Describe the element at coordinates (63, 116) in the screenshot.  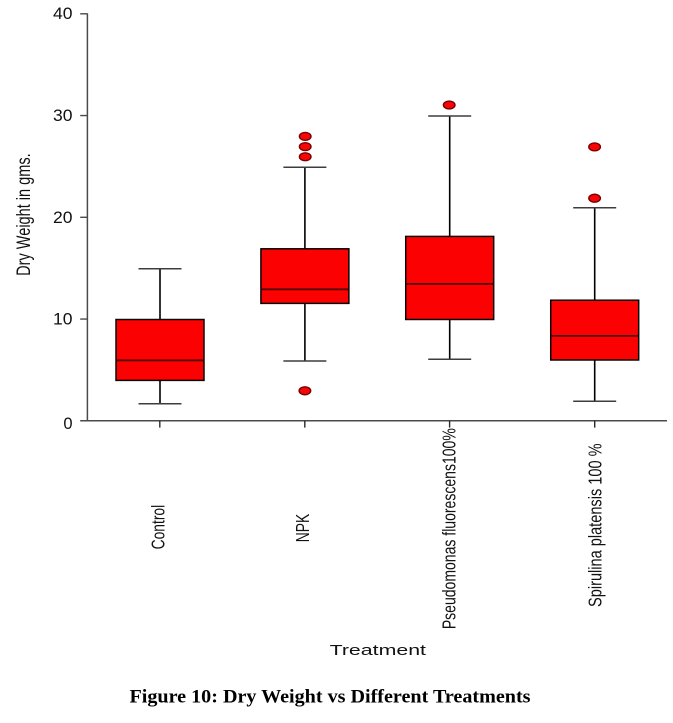
I see `svg-text: 30` at that location.